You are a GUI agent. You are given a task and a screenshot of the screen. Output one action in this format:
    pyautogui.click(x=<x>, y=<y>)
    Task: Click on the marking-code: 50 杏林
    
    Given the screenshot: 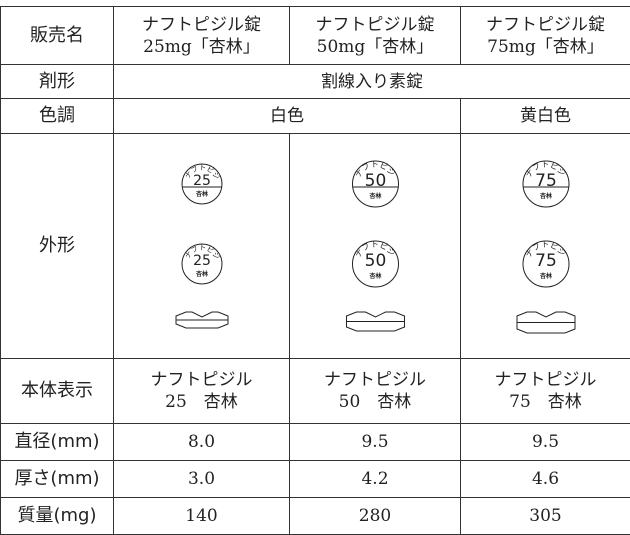 What is the action you would take?
    pyautogui.click(x=375, y=402)
    